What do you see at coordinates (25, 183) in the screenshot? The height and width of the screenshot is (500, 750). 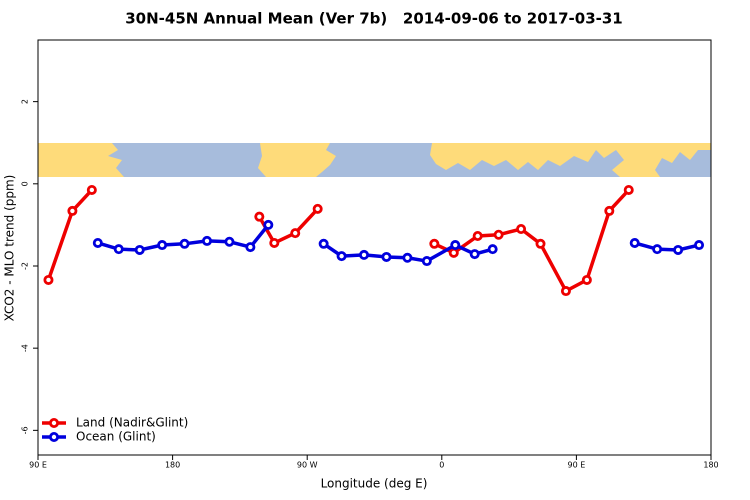 I see `y-tick-label: 0` at bounding box center [25, 183].